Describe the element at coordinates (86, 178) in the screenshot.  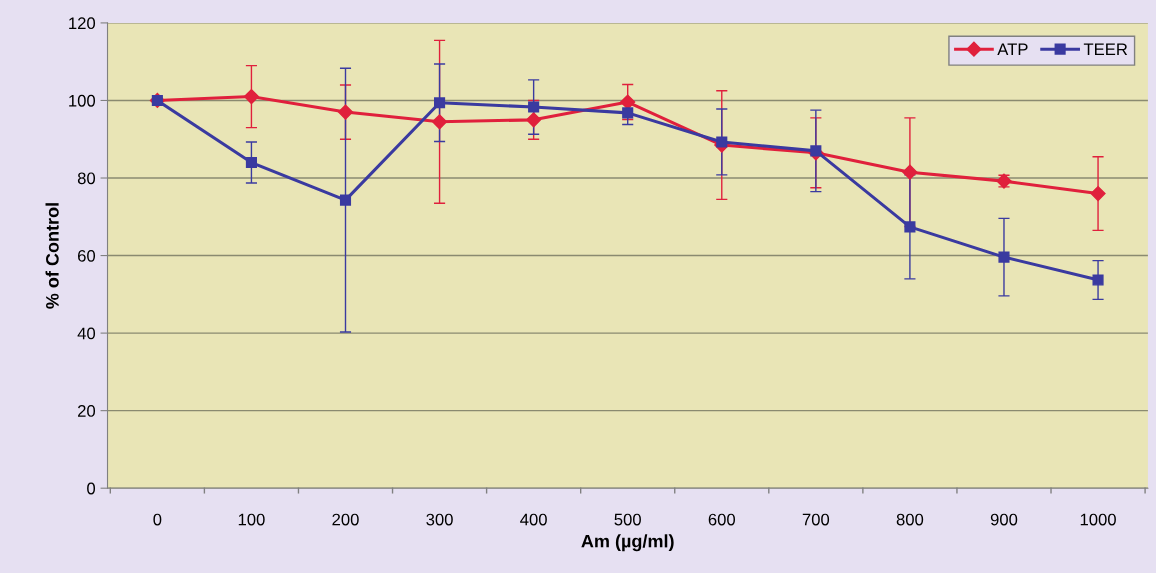
I see `y-tick-label: 80` at that location.